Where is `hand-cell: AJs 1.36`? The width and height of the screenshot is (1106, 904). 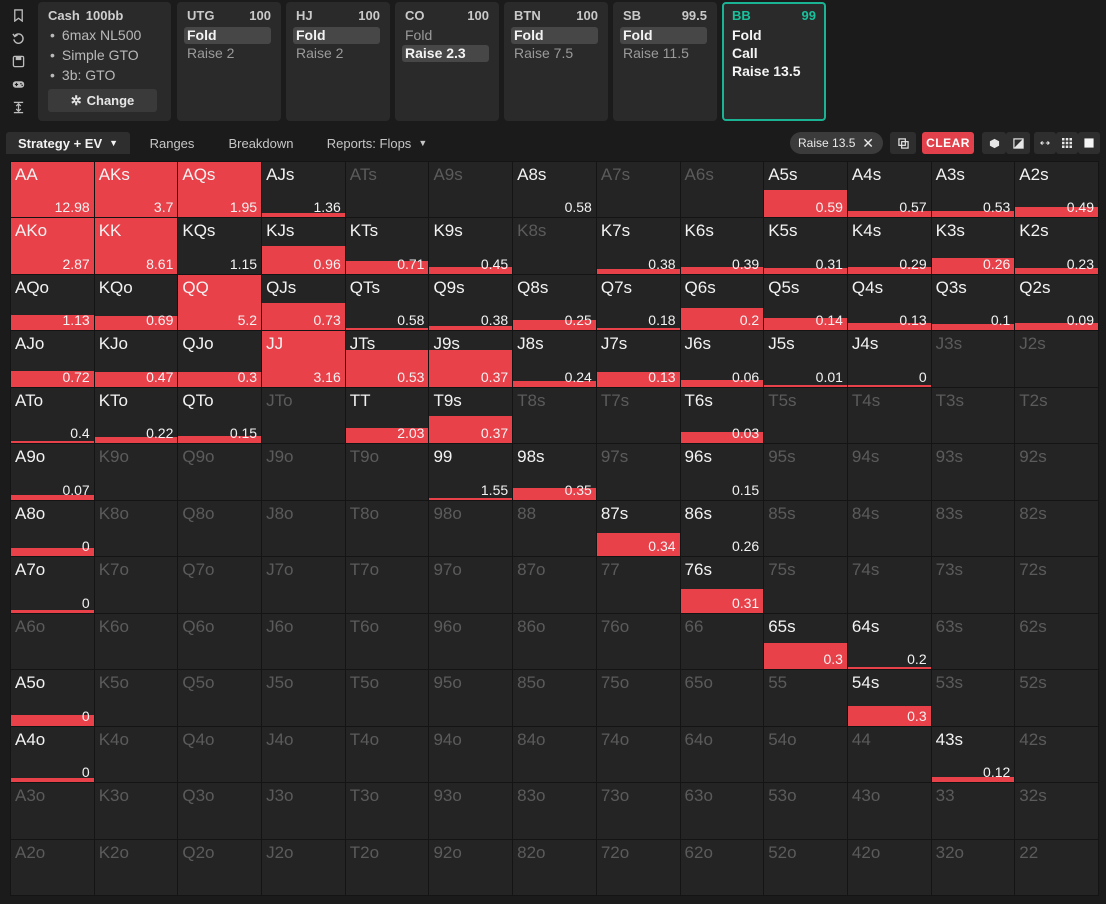
hand-cell: AJs 1.36 is located at coordinates (303, 190).